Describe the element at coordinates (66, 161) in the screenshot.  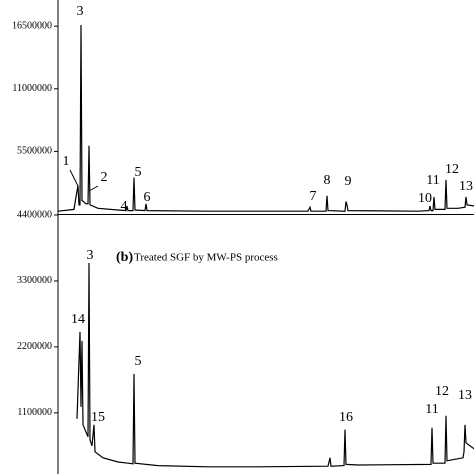
I see `peak-label: 1` at that location.